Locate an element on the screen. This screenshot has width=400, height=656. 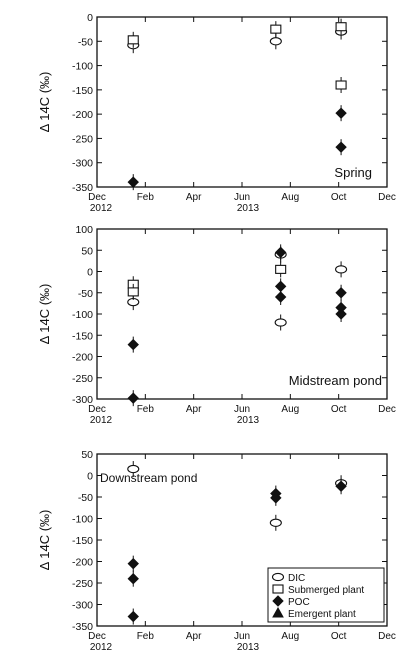
y-tick-label: 100 is located at coordinates (84, 230).